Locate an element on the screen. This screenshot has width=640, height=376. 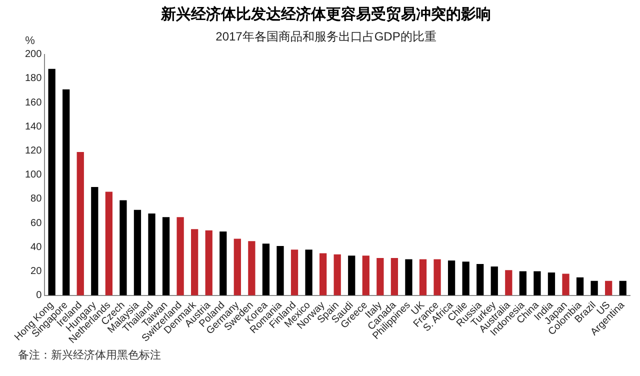
y-tick-label: 160 is located at coordinates (33, 102).